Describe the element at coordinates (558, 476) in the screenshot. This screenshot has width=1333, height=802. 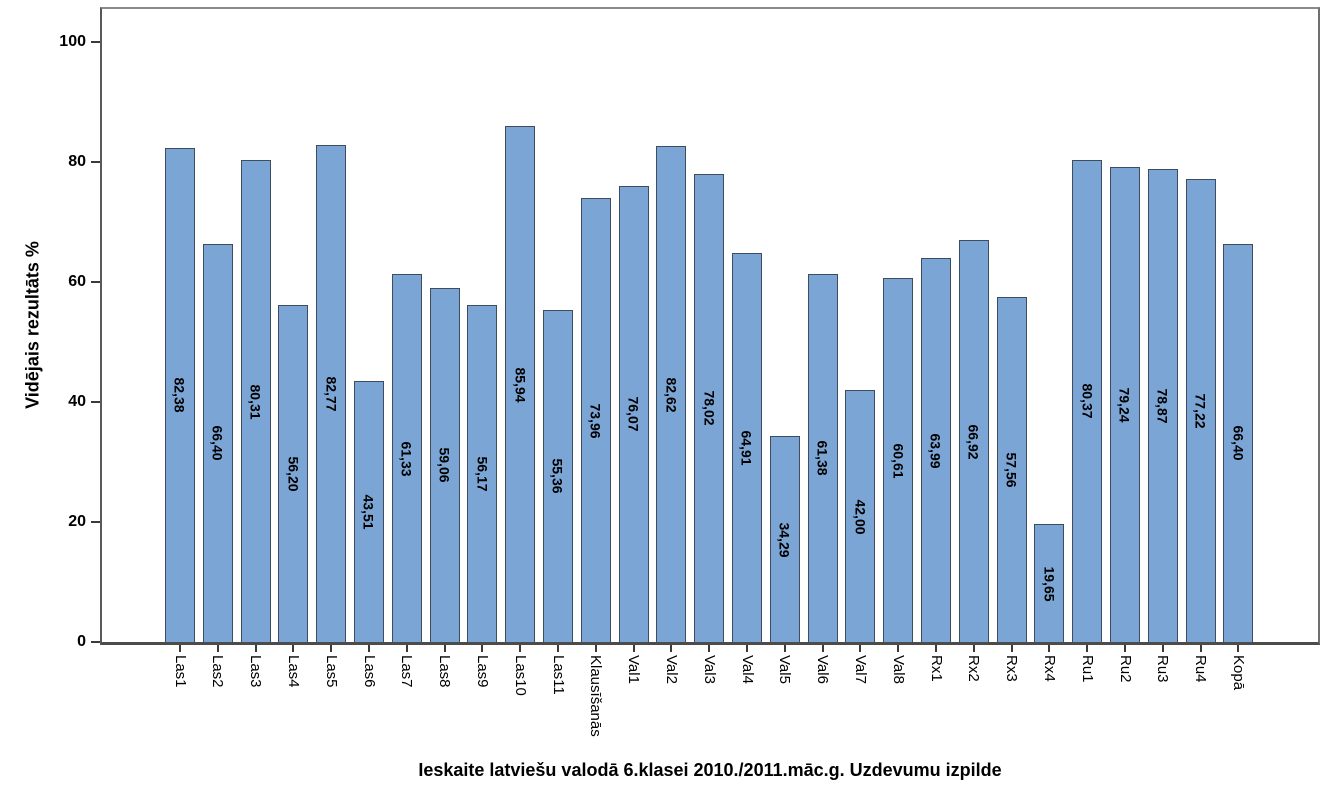
I see `bar-value-label: 55,36` at that location.